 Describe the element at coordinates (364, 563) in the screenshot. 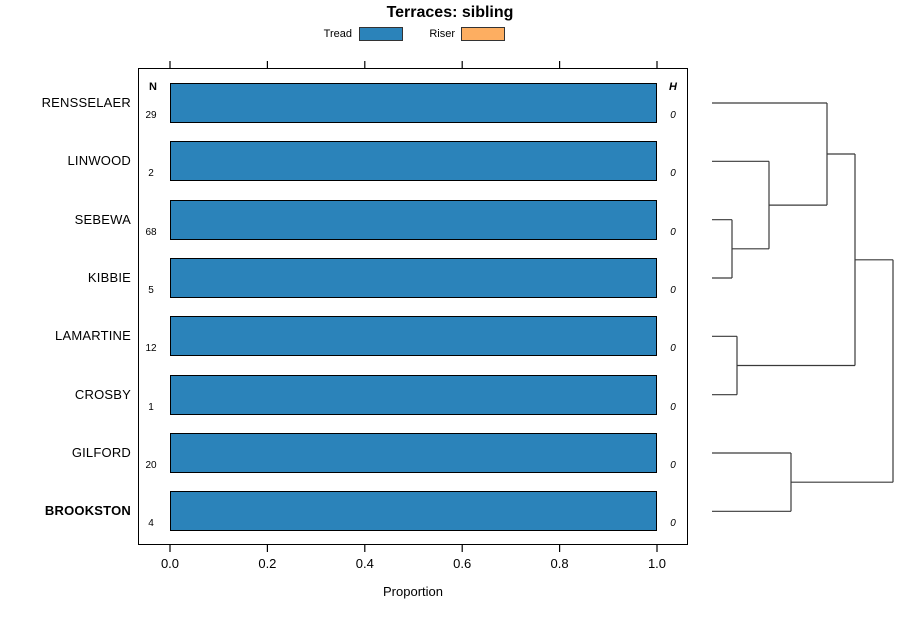

I see `x-tick-label: 0.4` at that location.